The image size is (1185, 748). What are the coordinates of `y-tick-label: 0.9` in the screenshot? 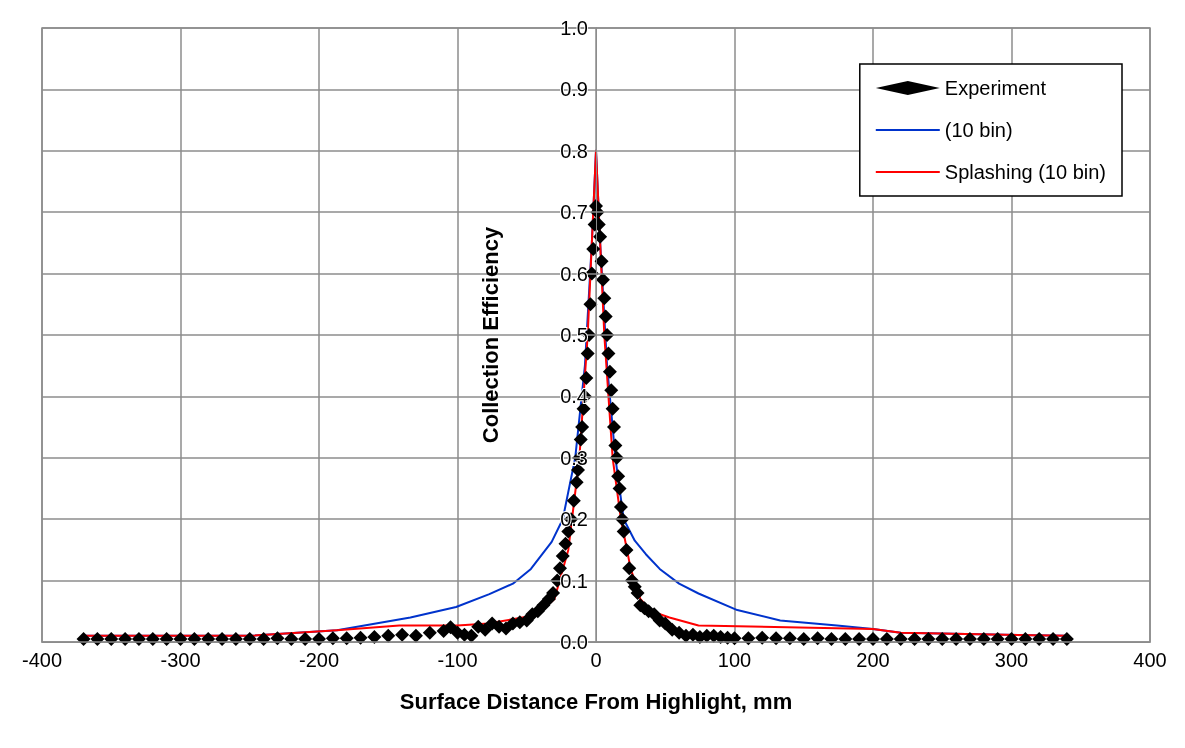 It's located at (574, 89).